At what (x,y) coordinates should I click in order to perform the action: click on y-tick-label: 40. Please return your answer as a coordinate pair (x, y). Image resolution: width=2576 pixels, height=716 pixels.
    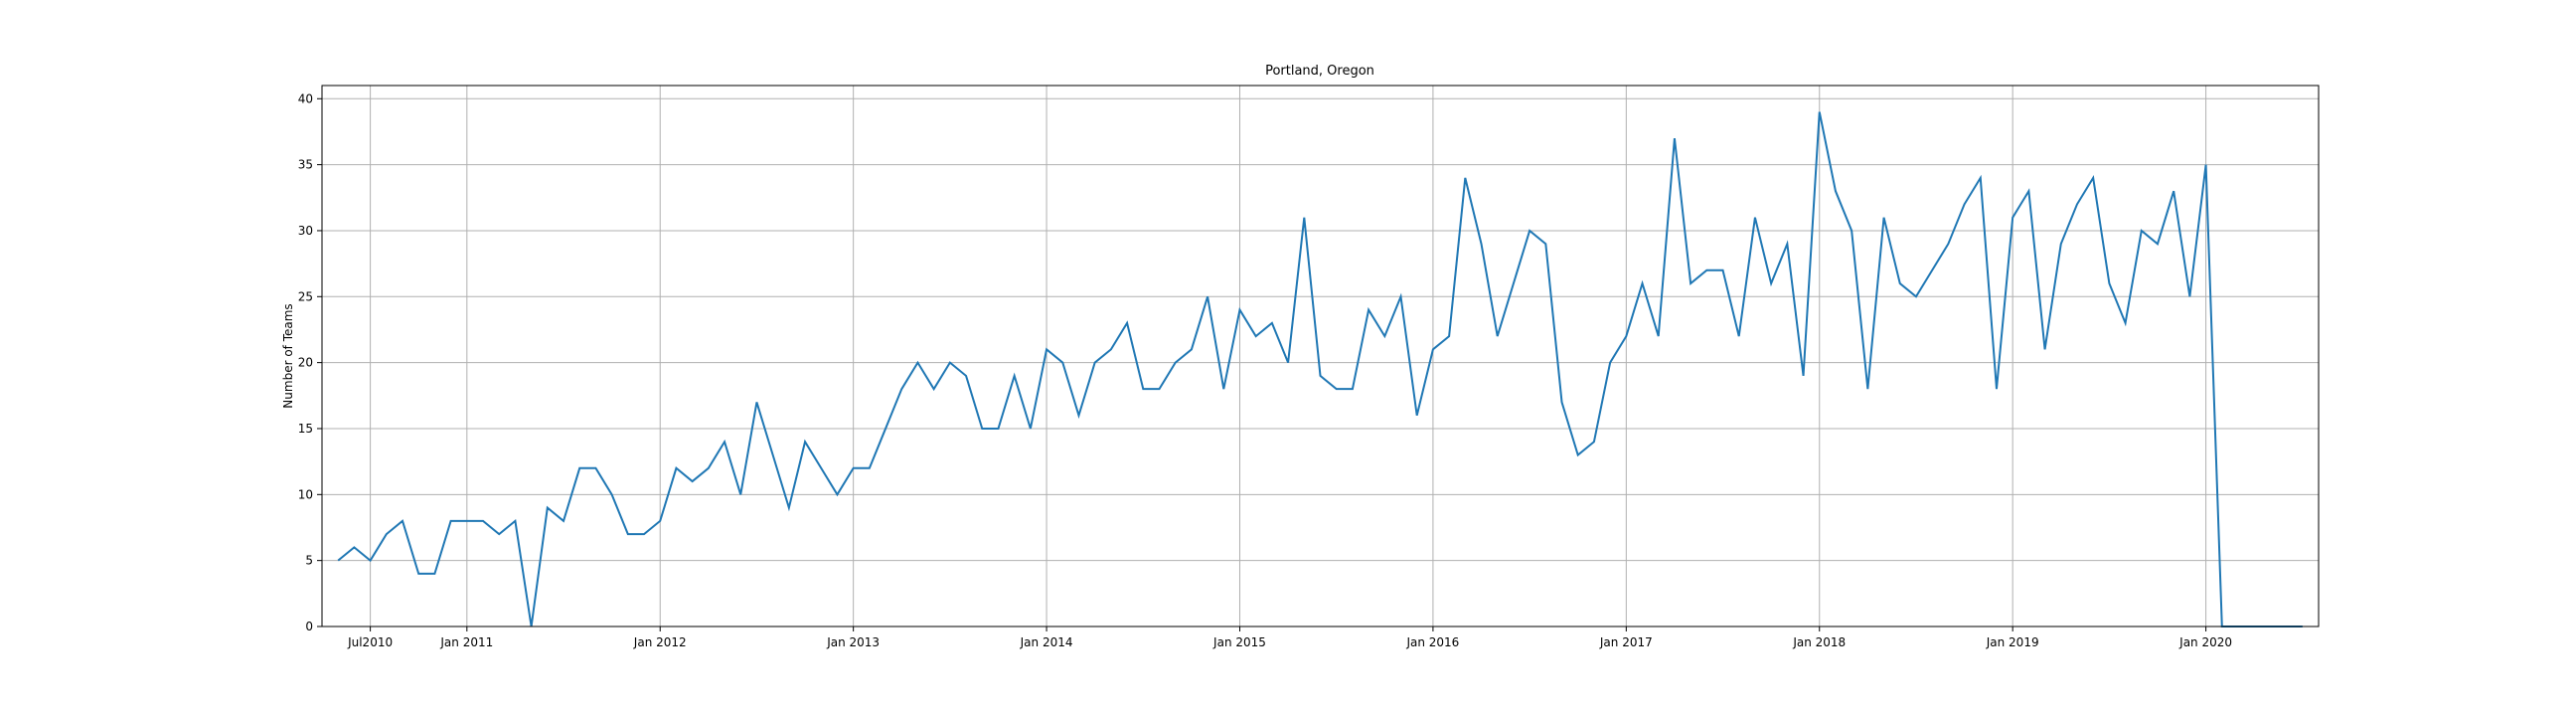
    Looking at the image, I should click on (305, 98).